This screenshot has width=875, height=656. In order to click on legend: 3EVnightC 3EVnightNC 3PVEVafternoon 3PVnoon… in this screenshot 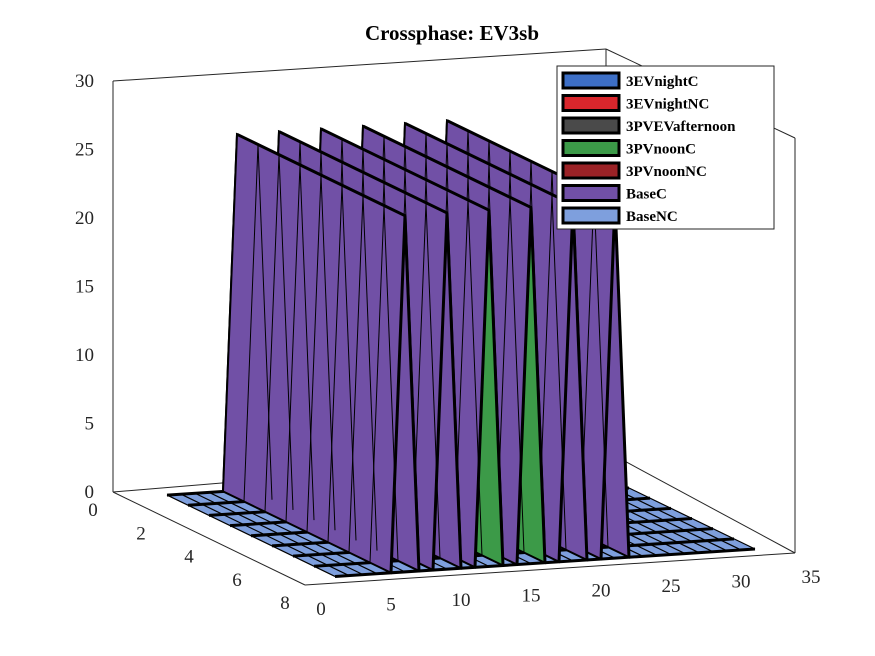, I will do `click(665, 147)`.